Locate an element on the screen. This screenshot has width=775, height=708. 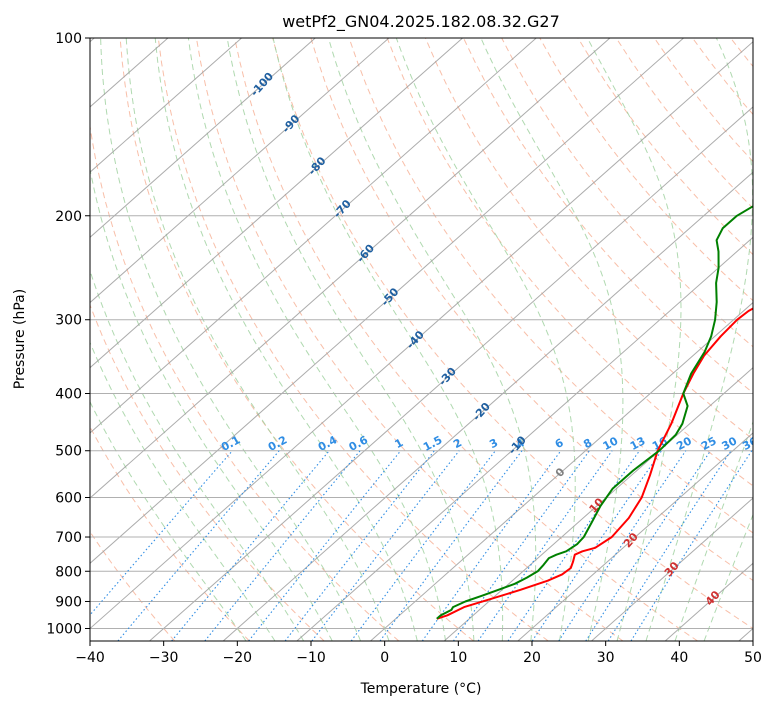
mixing-ratio-label: 13 is located at coordinates (638, 443).